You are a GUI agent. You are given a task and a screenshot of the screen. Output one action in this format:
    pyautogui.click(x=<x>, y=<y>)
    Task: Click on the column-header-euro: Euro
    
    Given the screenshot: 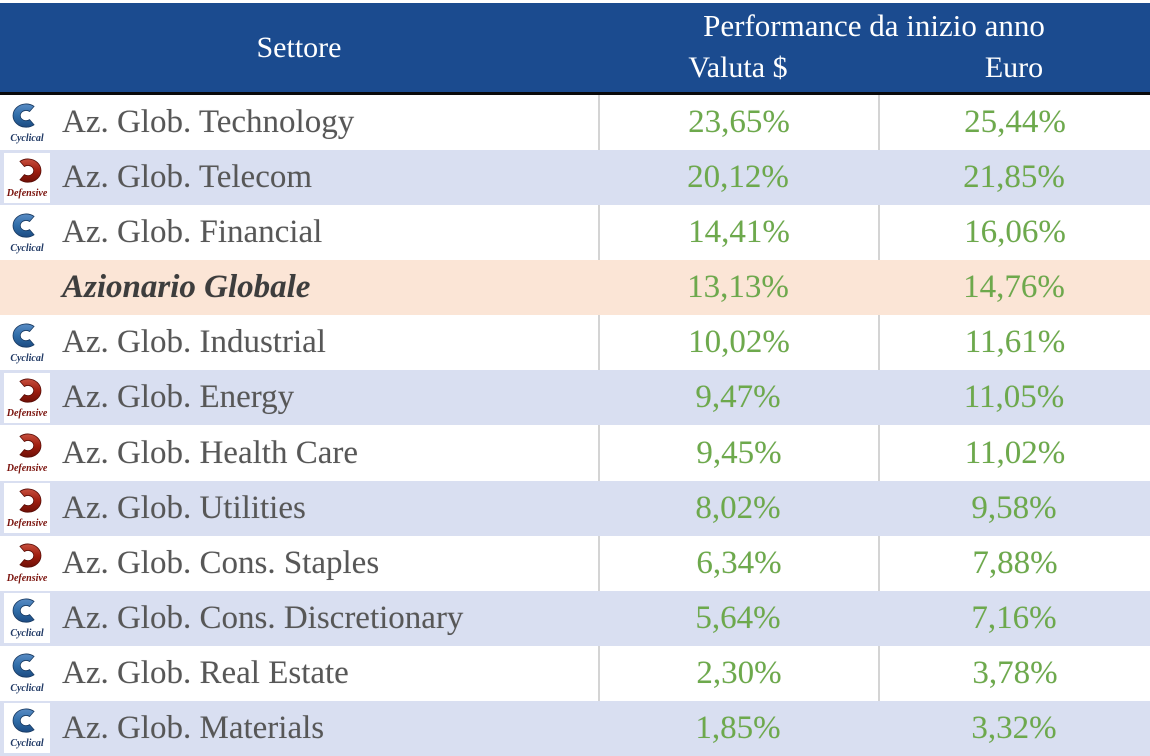 What is the action you would take?
    pyautogui.click(x=1014, y=68)
    